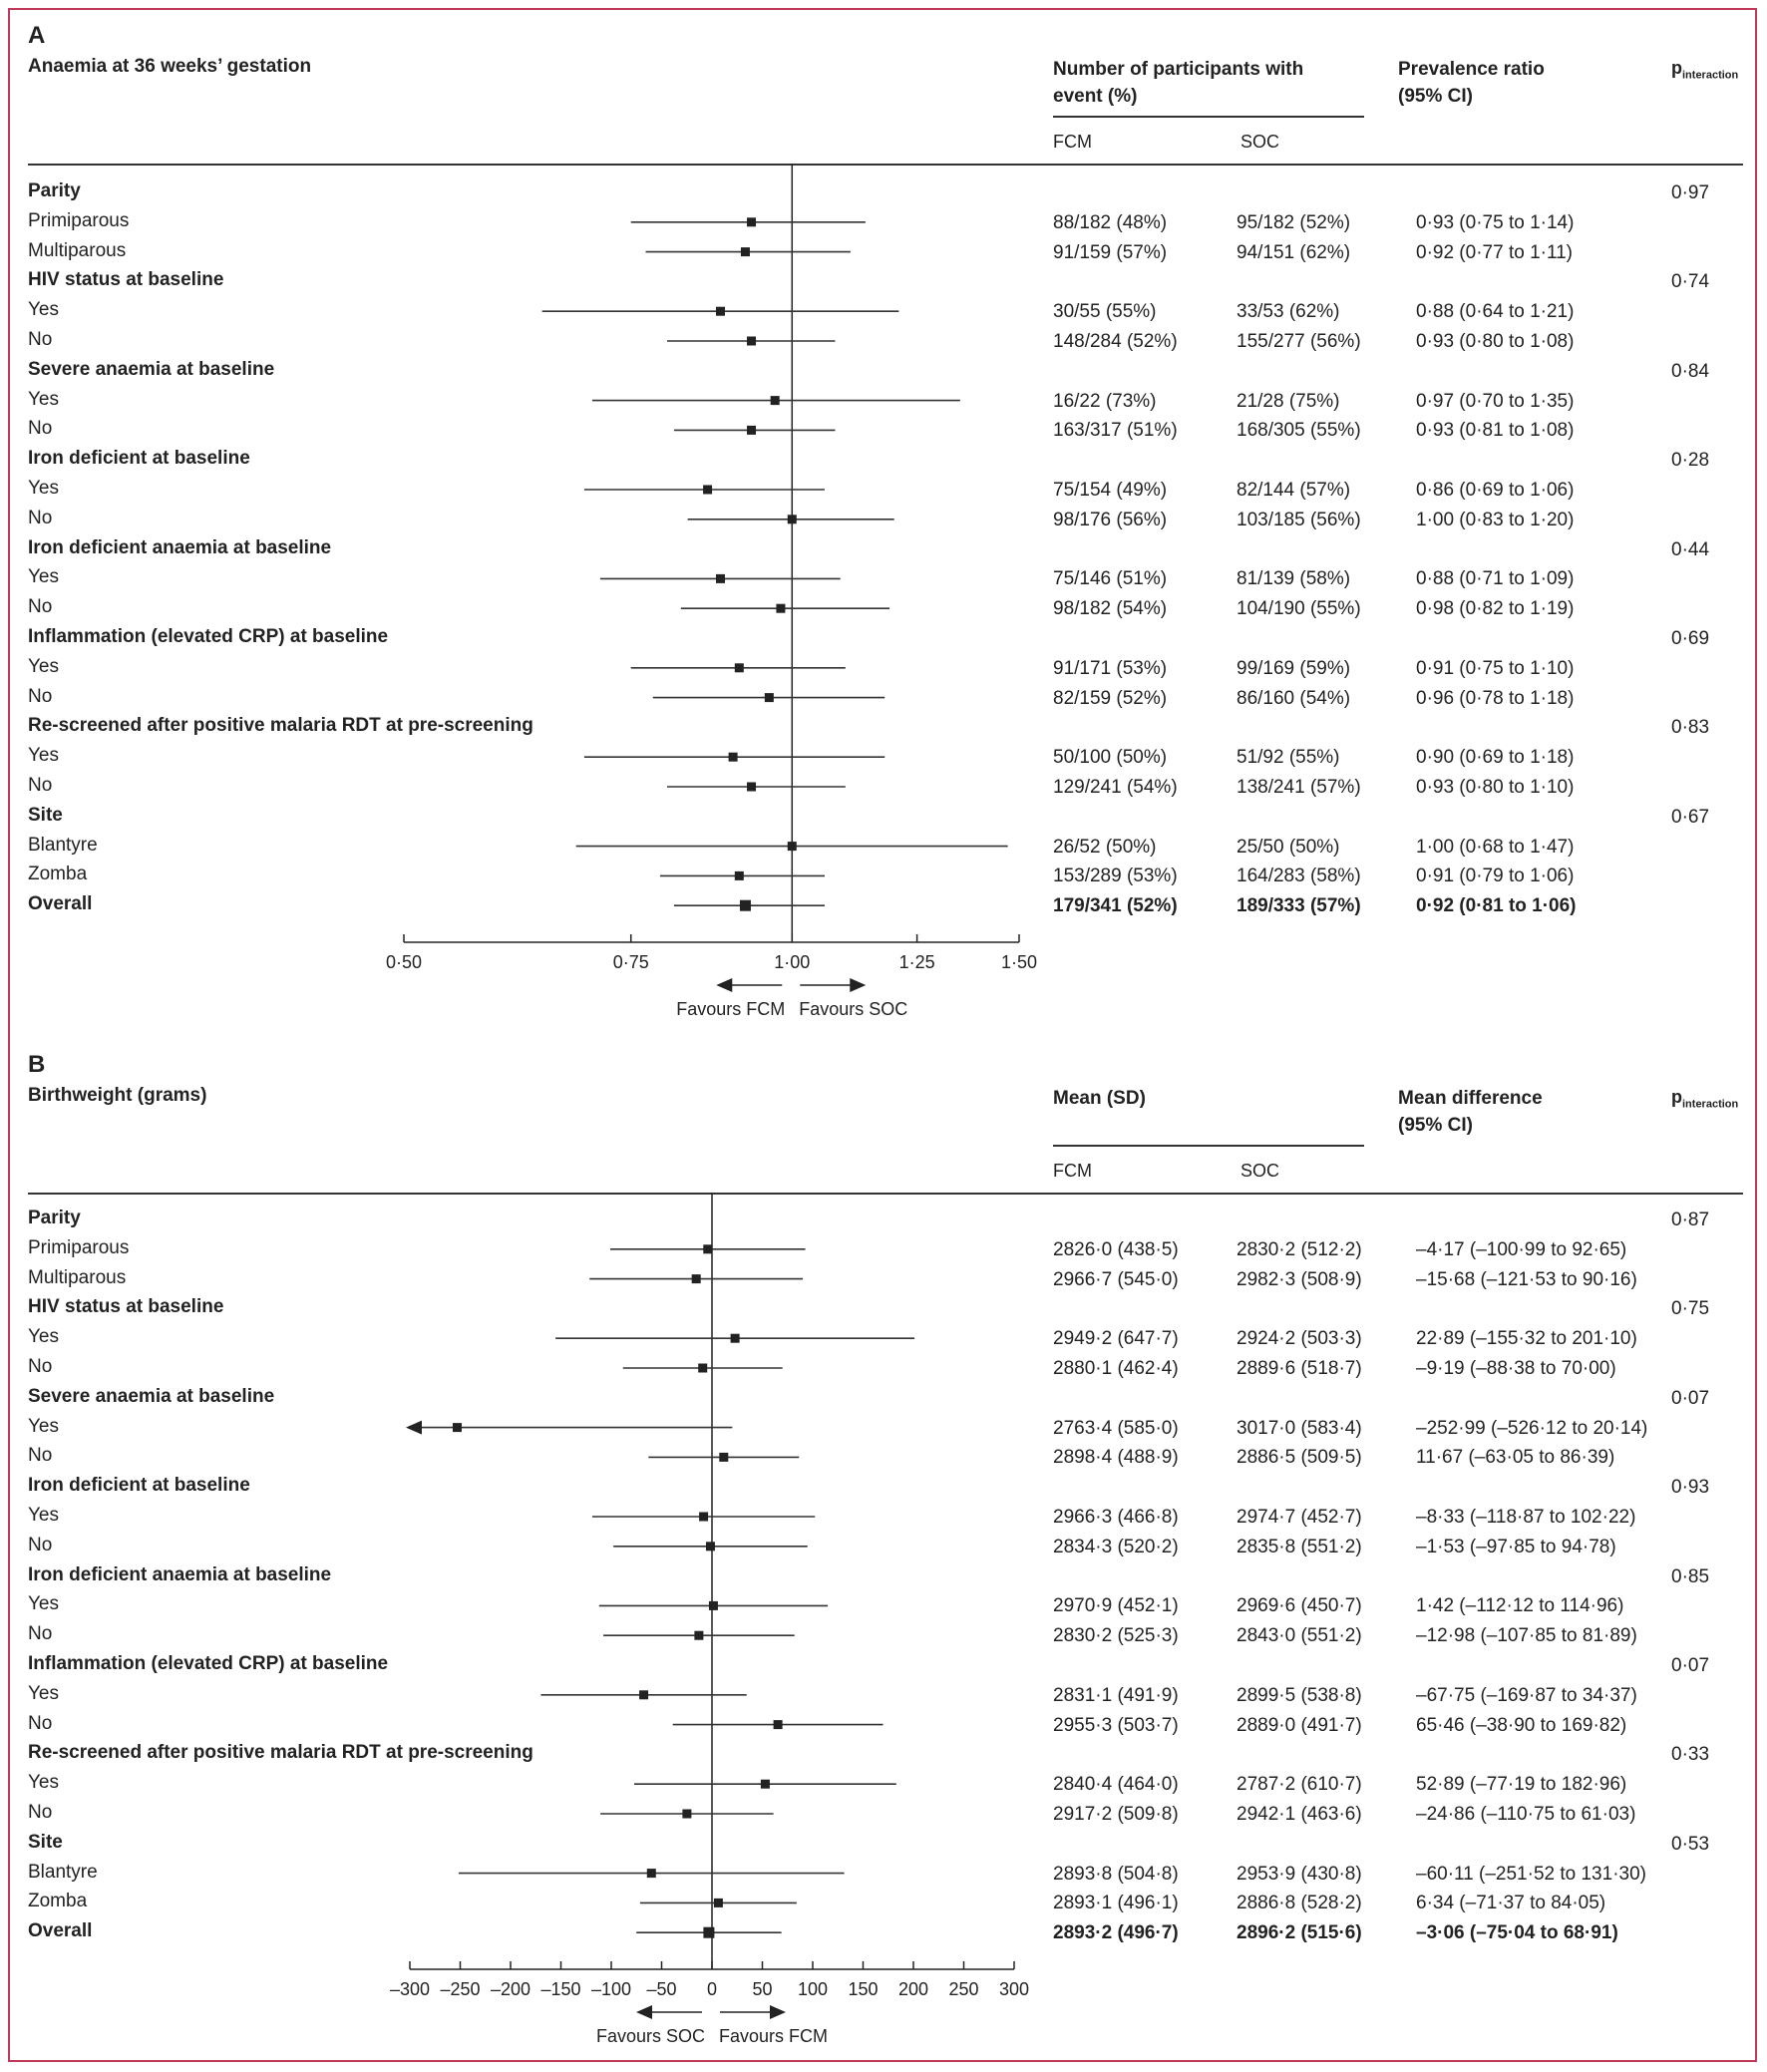 This screenshot has width=1767, height=2072. Describe the element at coordinates (853, 1009) in the screenshot. I see `favours-right-label: Favours SOC` at that location.